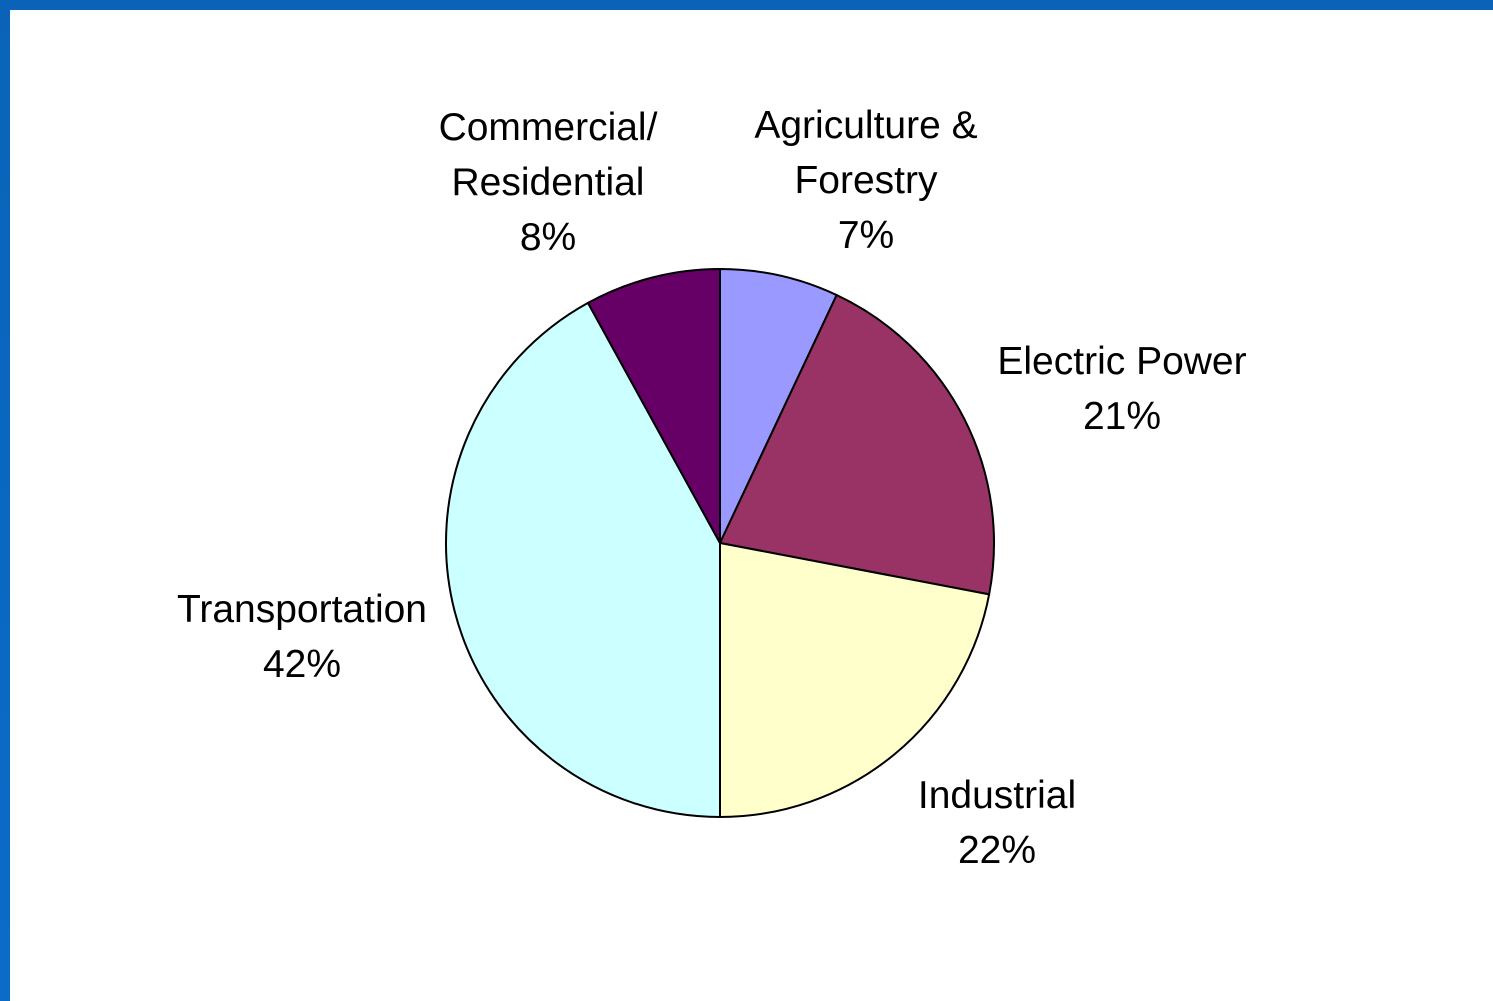 The width and height of the screenshot is (1493, 1001). I want to click on slice-label: Commercial/Residential 8%, so click(548, 182).